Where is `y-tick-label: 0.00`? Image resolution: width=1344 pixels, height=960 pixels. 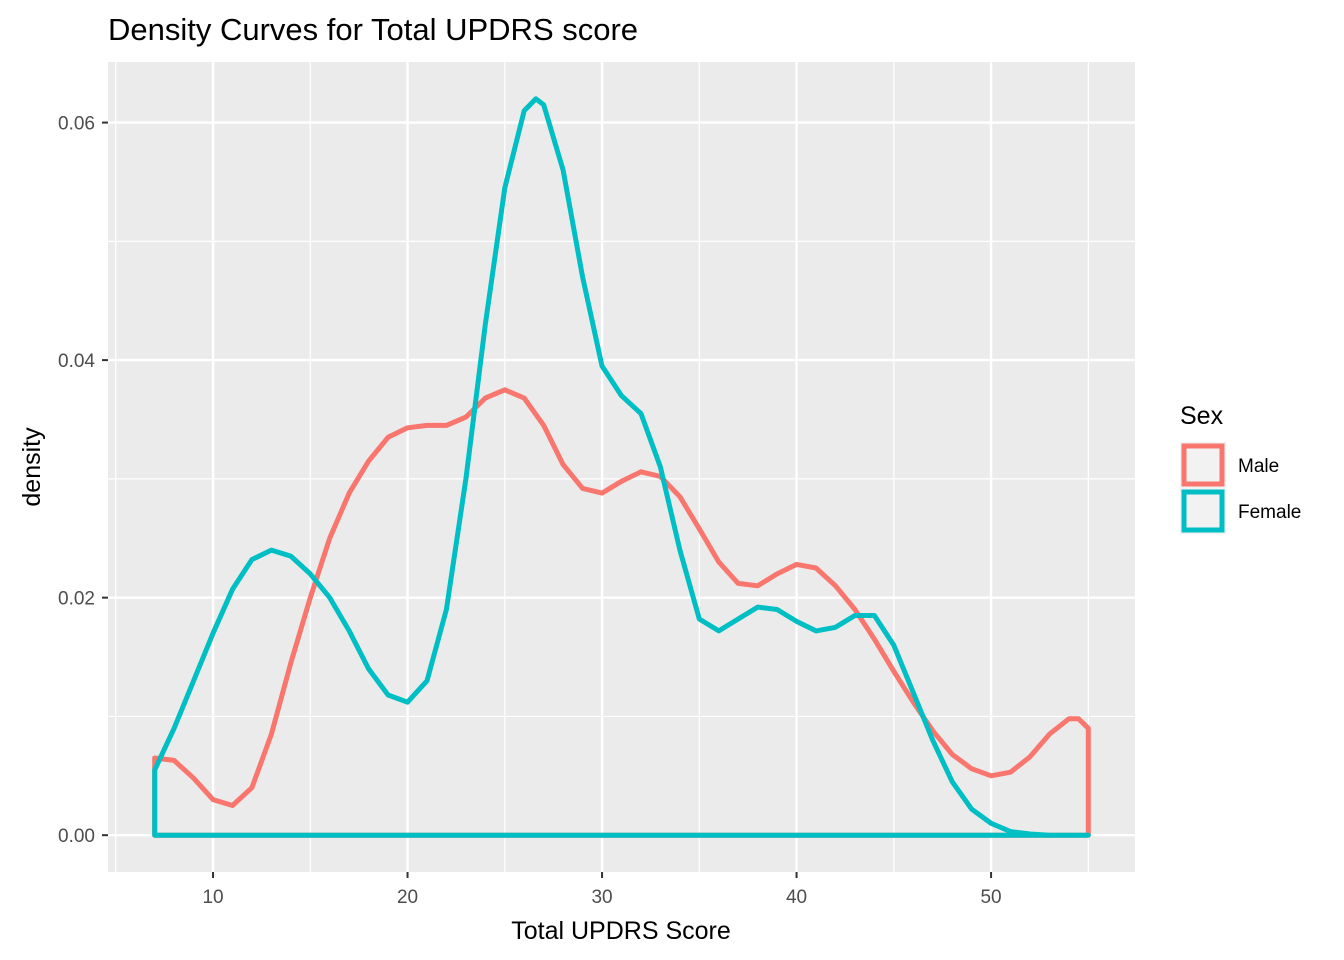 y-tick-label: 0.00 is located at coordinates (76, 836).